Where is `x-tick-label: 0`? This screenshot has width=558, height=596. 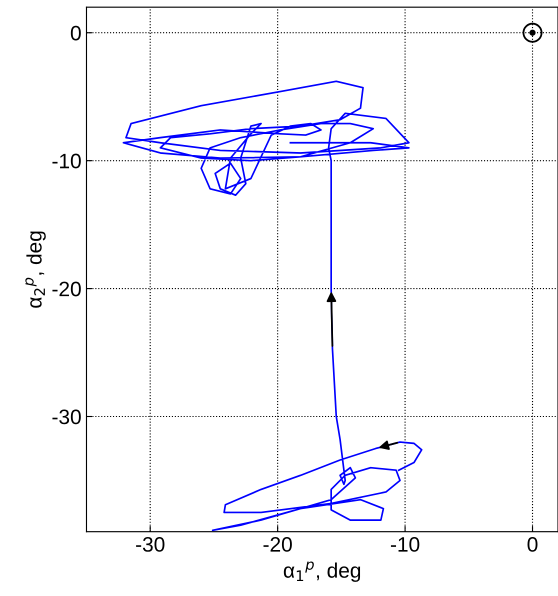 x-tick-label: 0 is located at coordinates (533, 544).